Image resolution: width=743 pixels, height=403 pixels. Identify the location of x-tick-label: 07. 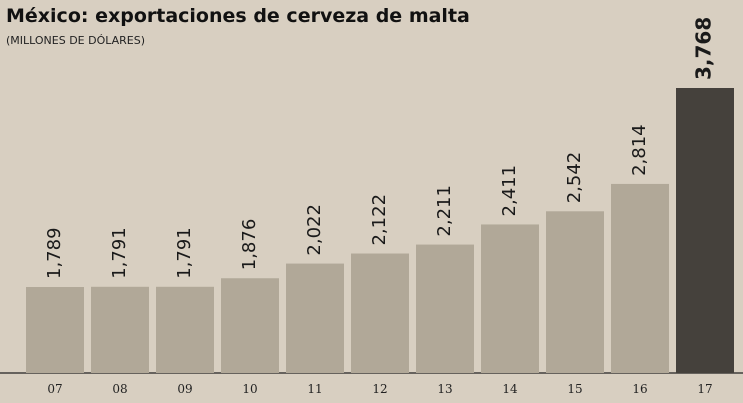
(54, 389).